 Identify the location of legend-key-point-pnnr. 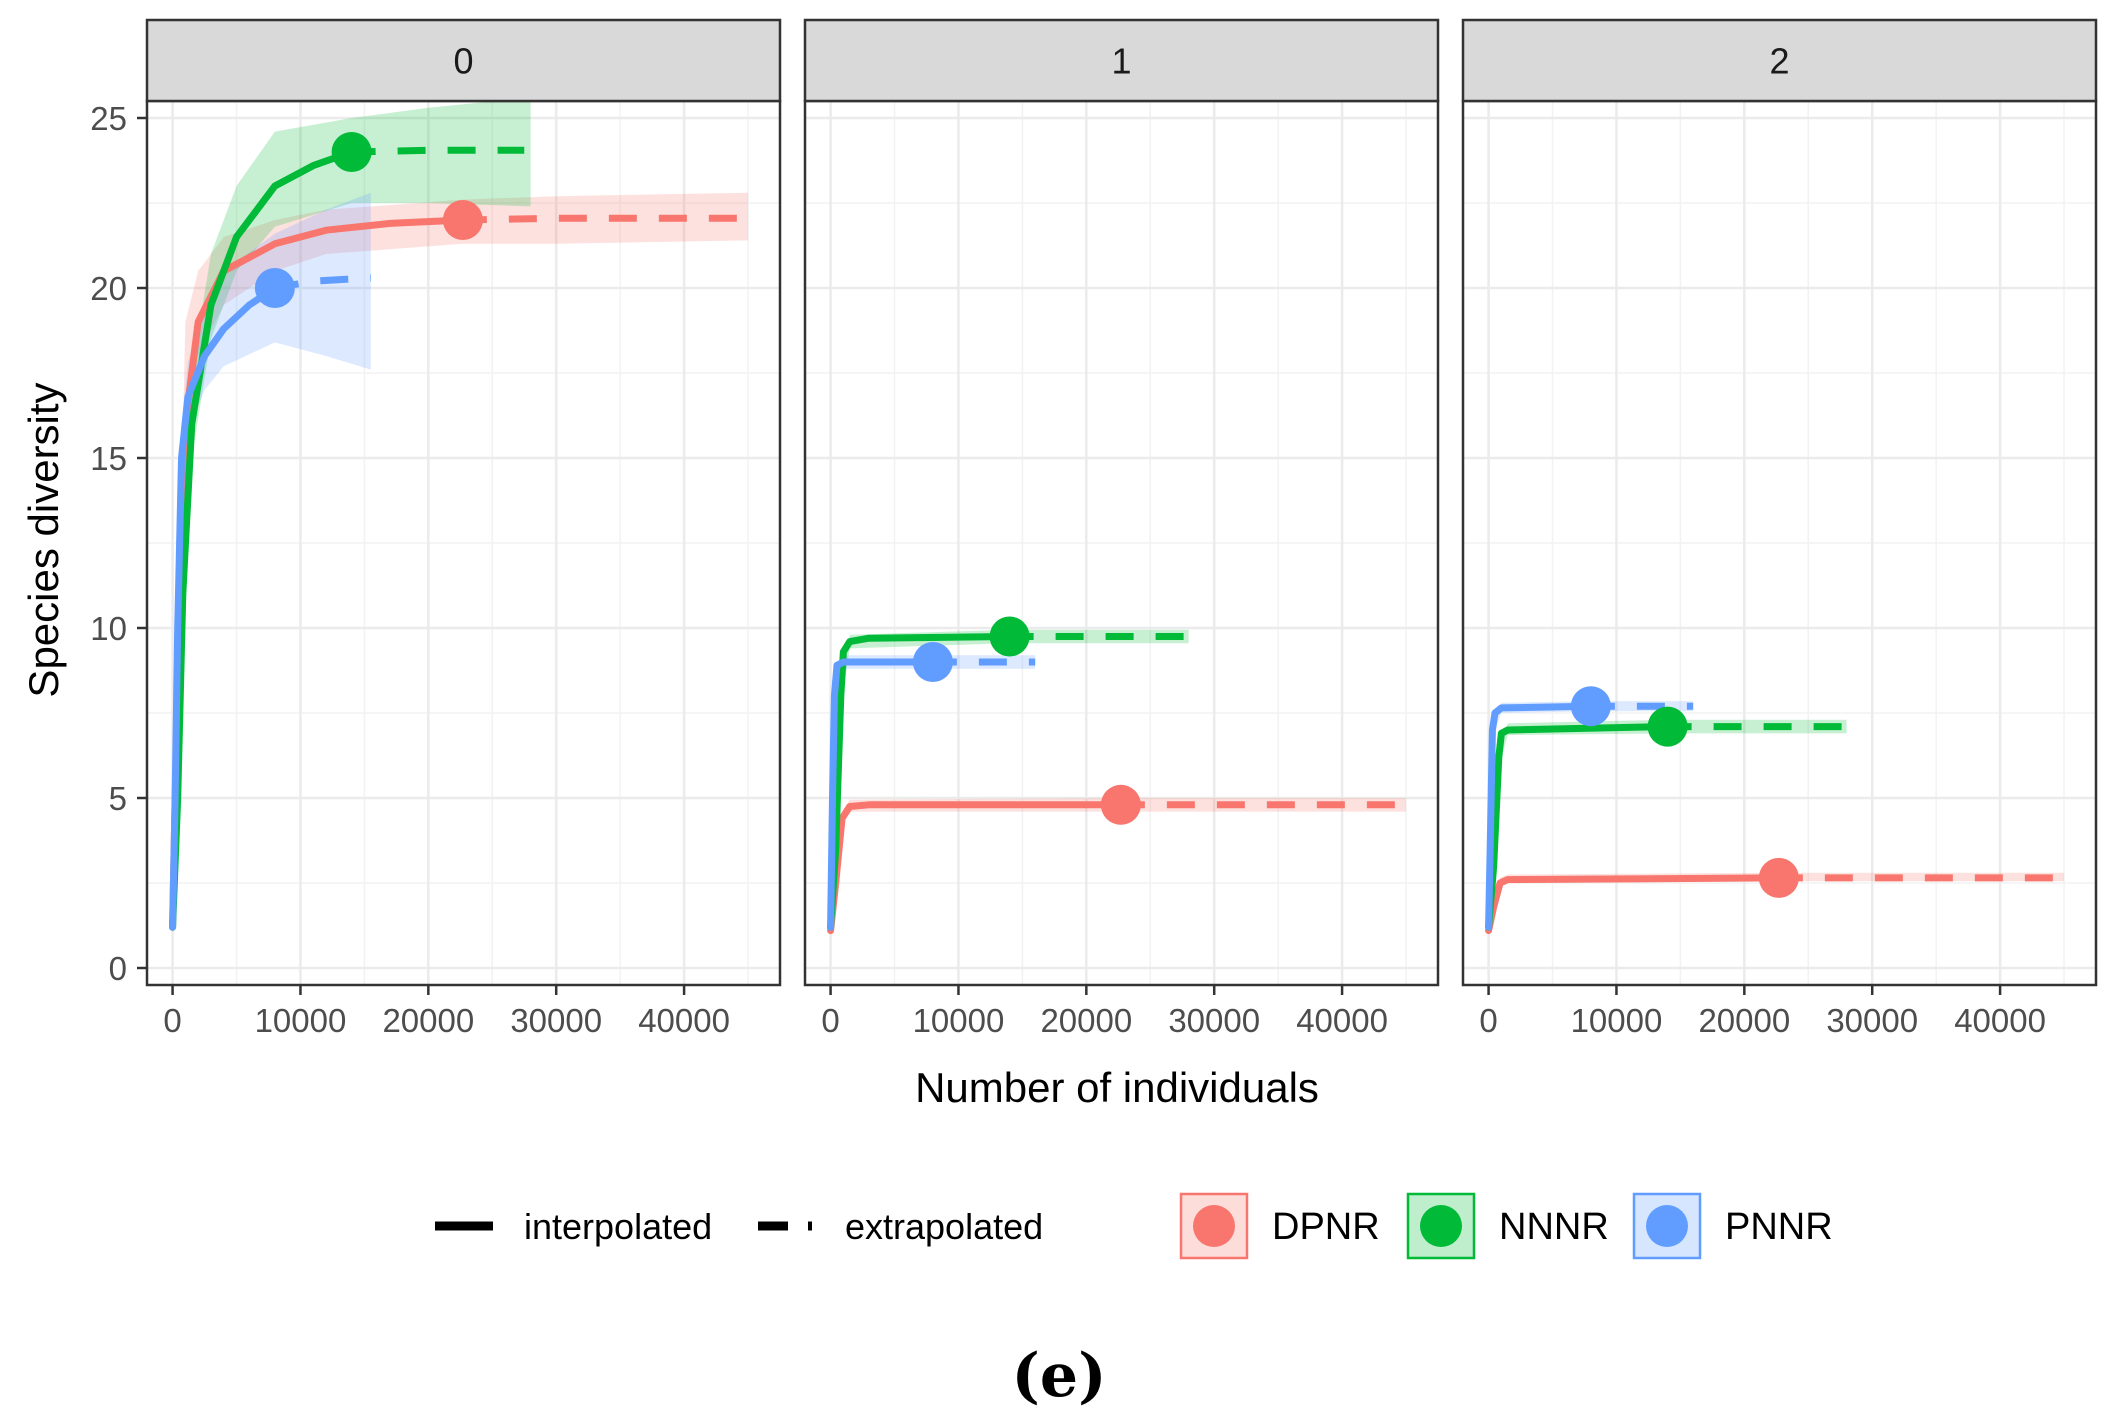
(1667, 1226).